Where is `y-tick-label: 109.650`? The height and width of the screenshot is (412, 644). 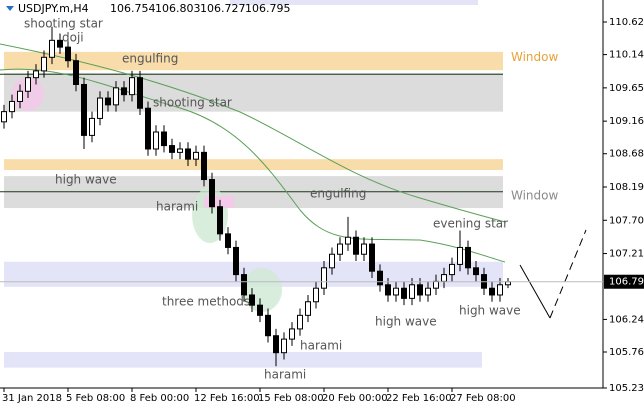
y-tick-label: 109.650 is located at coordinates (626, 88).